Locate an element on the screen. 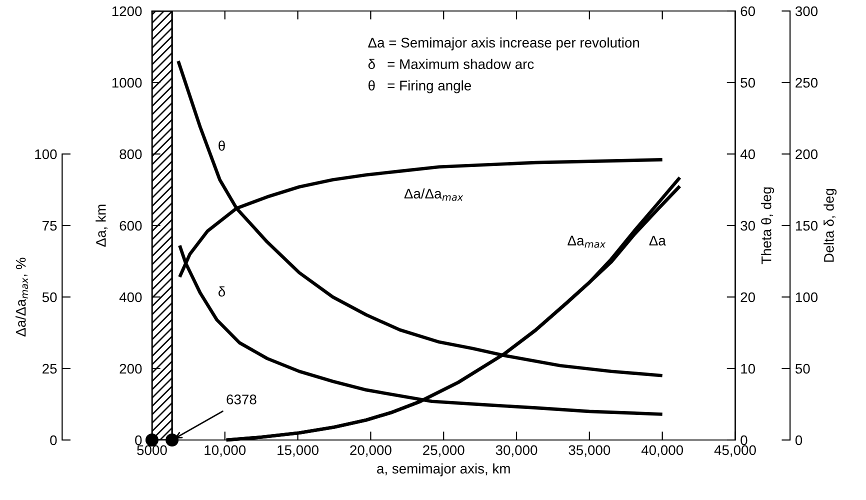 The height and width of the screenshot is (500, 866). y-tick-label: 75 is located at coordinates (49, 225).